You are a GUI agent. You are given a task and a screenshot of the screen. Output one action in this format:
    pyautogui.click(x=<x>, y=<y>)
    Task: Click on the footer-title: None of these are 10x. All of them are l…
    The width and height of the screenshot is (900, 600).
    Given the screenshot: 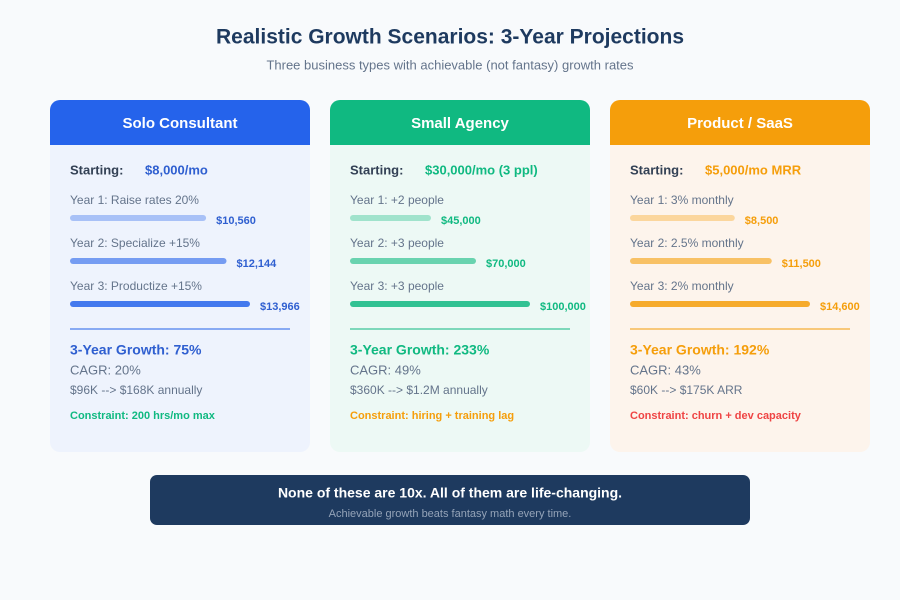 What is the action you would take?
    pyautogui.click(x=450, y=493)
    